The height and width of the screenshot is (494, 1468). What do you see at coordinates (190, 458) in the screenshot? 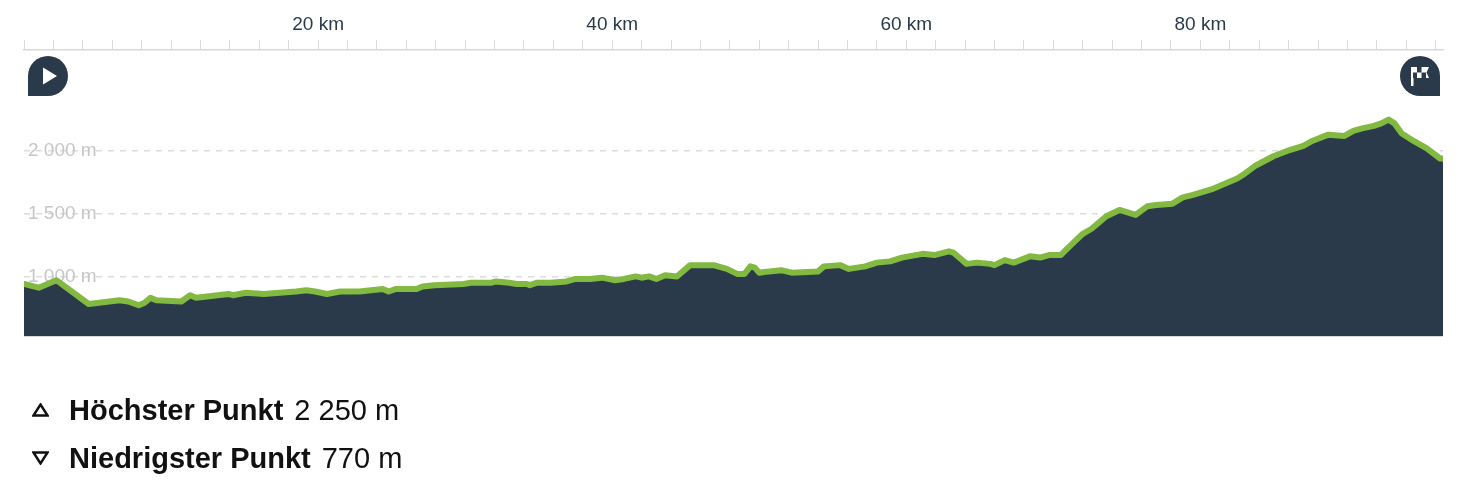
I see `text: Niedrigster Punkt` at bounding box center [190, 458].